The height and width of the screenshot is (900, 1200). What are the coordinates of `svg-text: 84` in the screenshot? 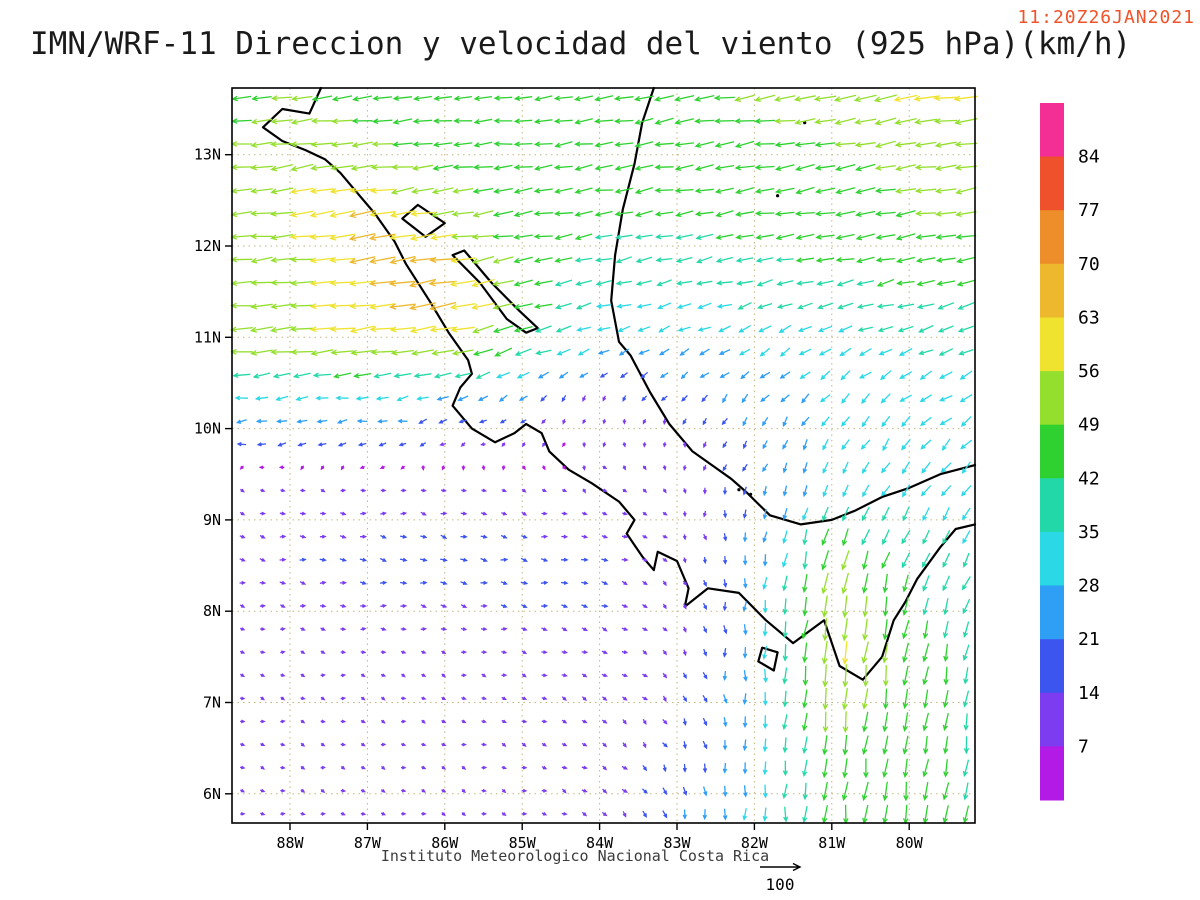 It's located at (1089, 157).